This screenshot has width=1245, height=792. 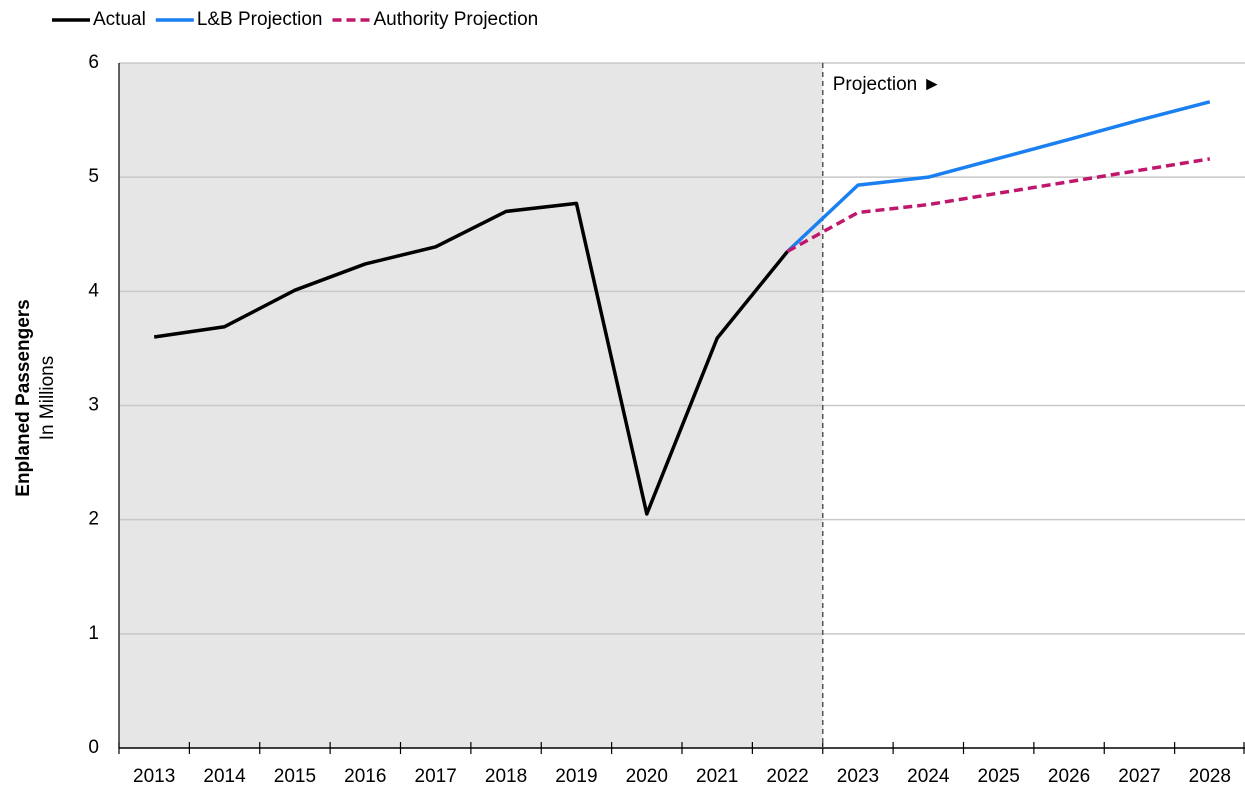 What do you see at coordinates (93, 747) in the screenshot?
I see `y-tick-label: 0` at bounding box center [93, 747].